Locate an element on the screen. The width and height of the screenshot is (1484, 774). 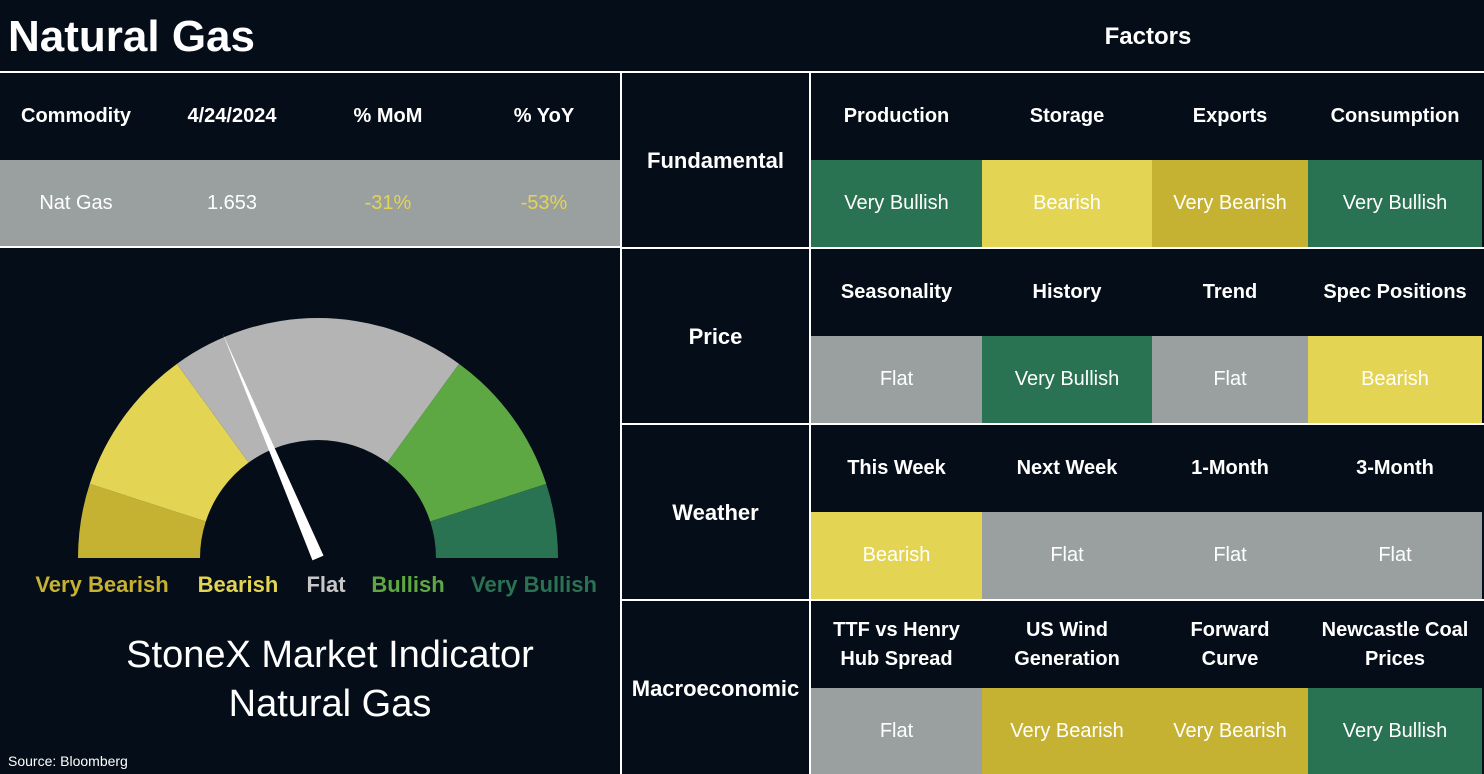
gauge is located at coordinates (318, 439).